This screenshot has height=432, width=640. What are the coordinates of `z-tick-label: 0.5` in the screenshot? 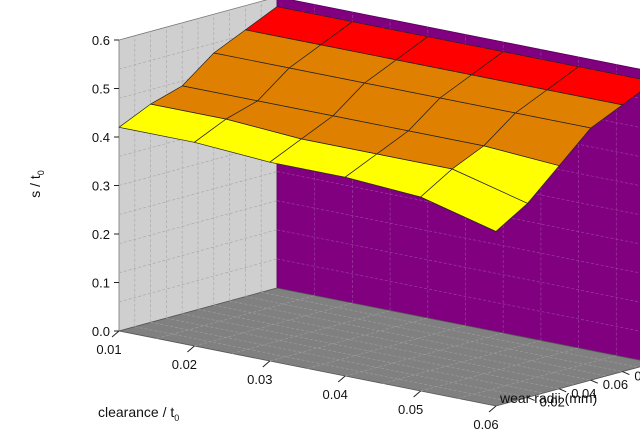 It's located at (101, 89).